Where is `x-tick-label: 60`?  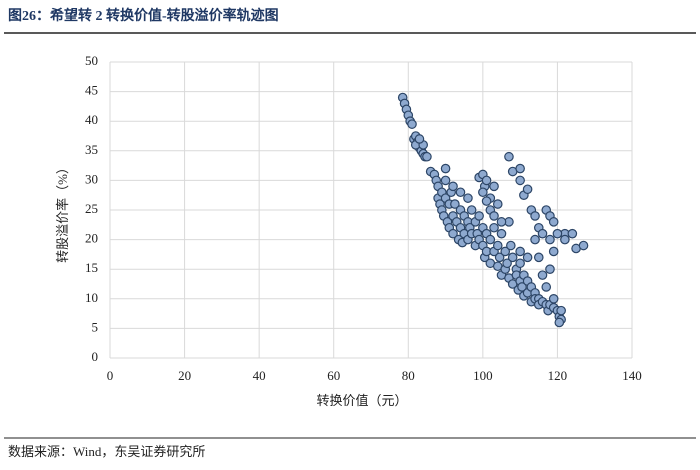 x-tick-label: 60 is located at coordinates (333, 375).